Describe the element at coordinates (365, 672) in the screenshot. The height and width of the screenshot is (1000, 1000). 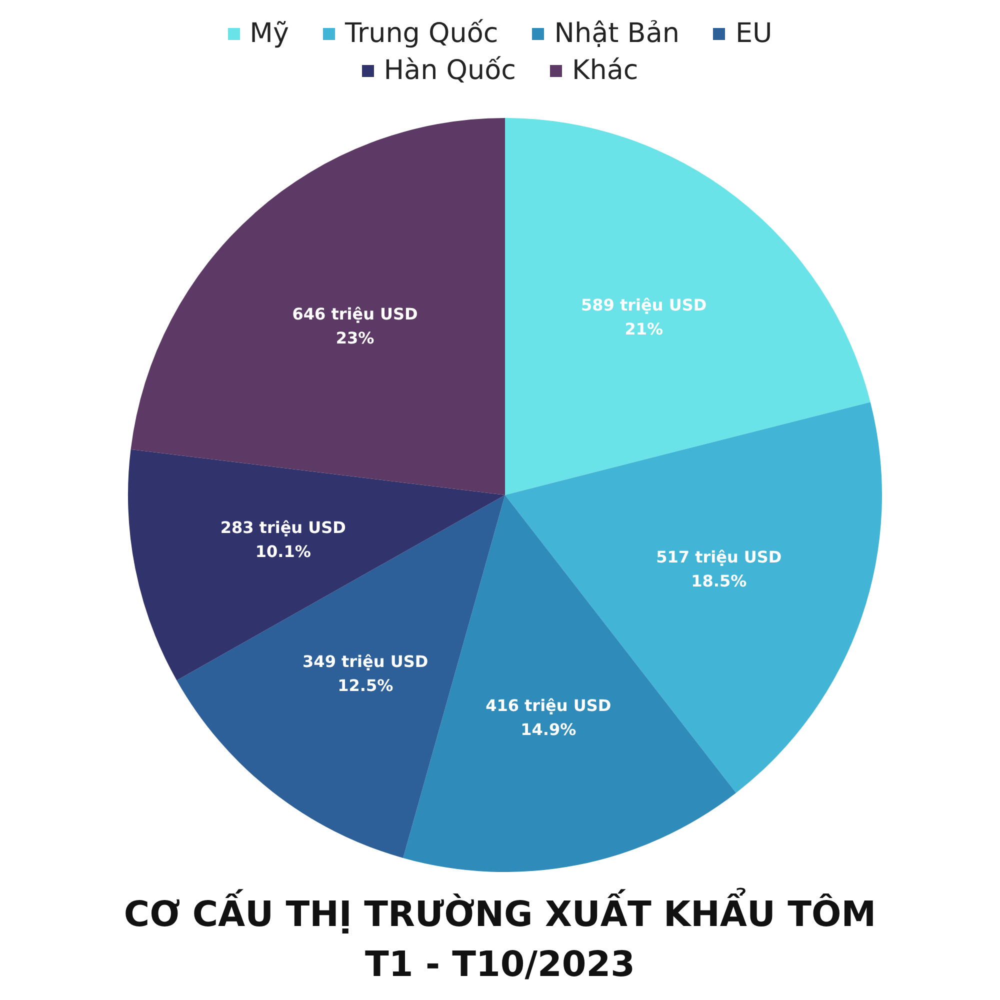
I see `data-label: 349 triệu USD 12.5%` at that location.